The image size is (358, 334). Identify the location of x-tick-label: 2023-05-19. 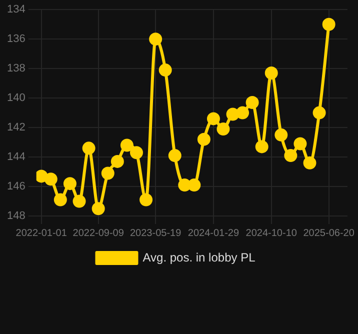
(156, 233).